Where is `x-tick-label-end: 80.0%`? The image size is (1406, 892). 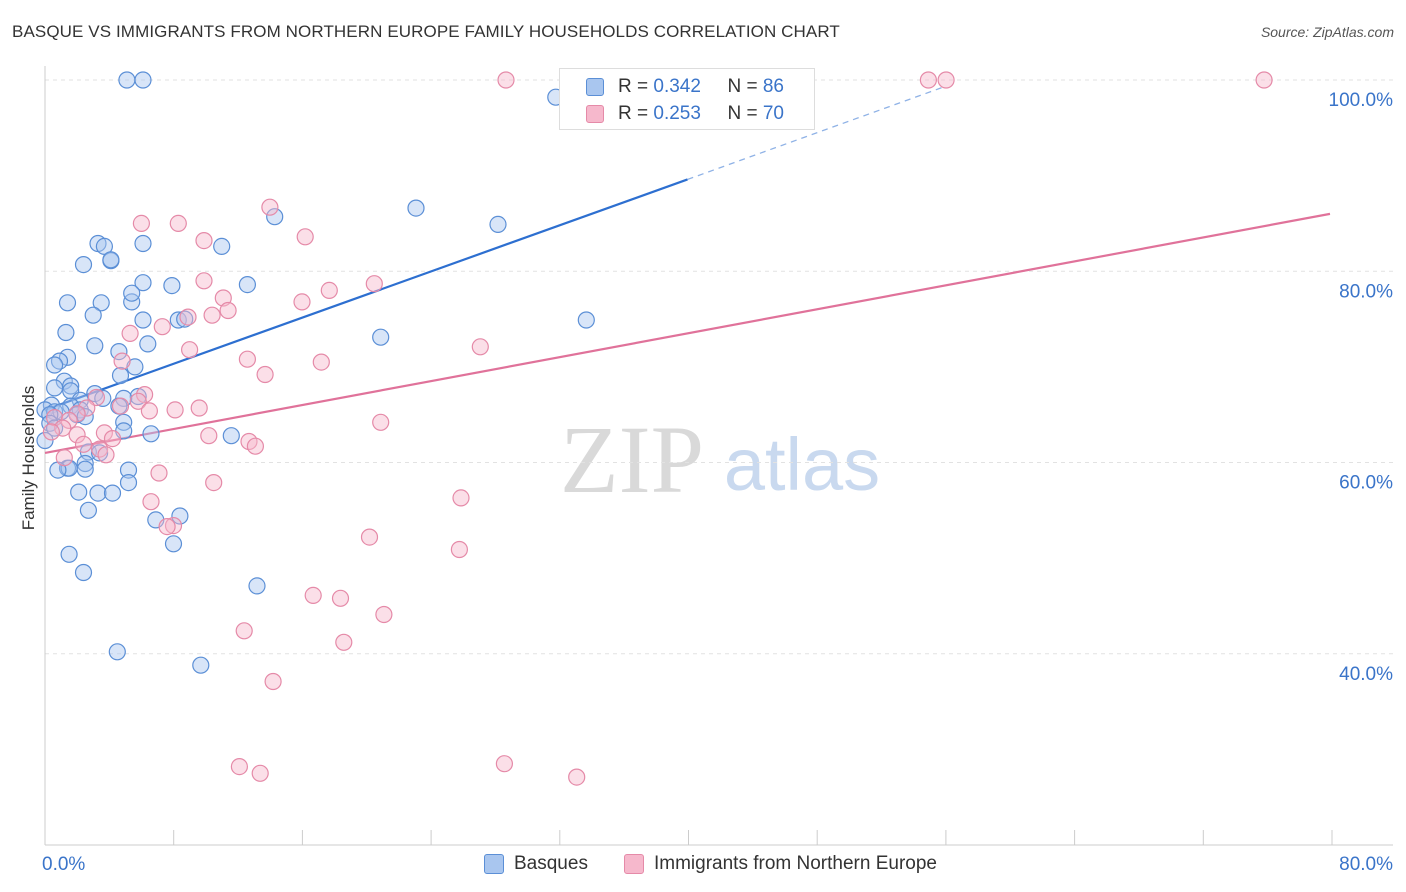 x-tick-label-end: 80.0% is located at coordinates (1366, 864).